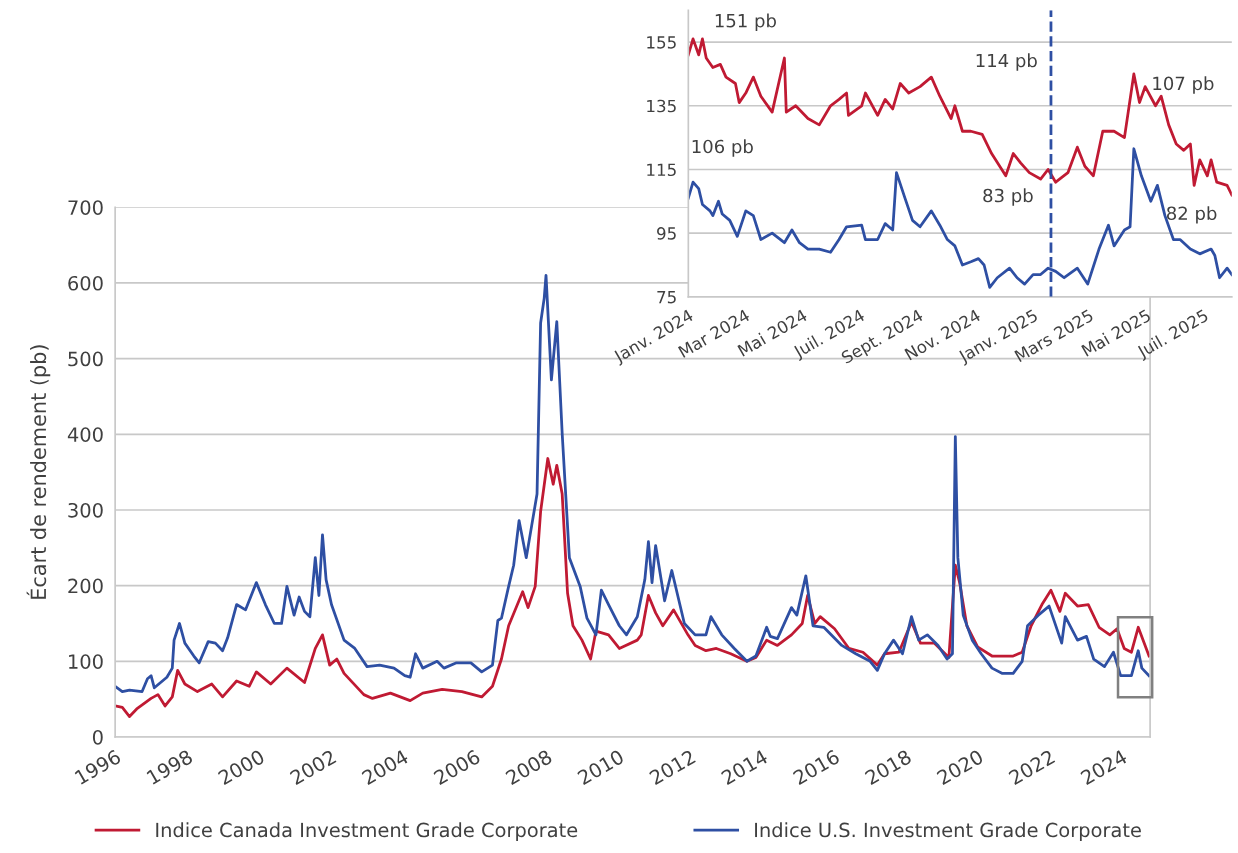 Image resolution: width=1238 pixels, height=853 pixels. Describe the element at coordinates (1183, 85) in the screenshot. I see `annotation: 107 pb` at that location.